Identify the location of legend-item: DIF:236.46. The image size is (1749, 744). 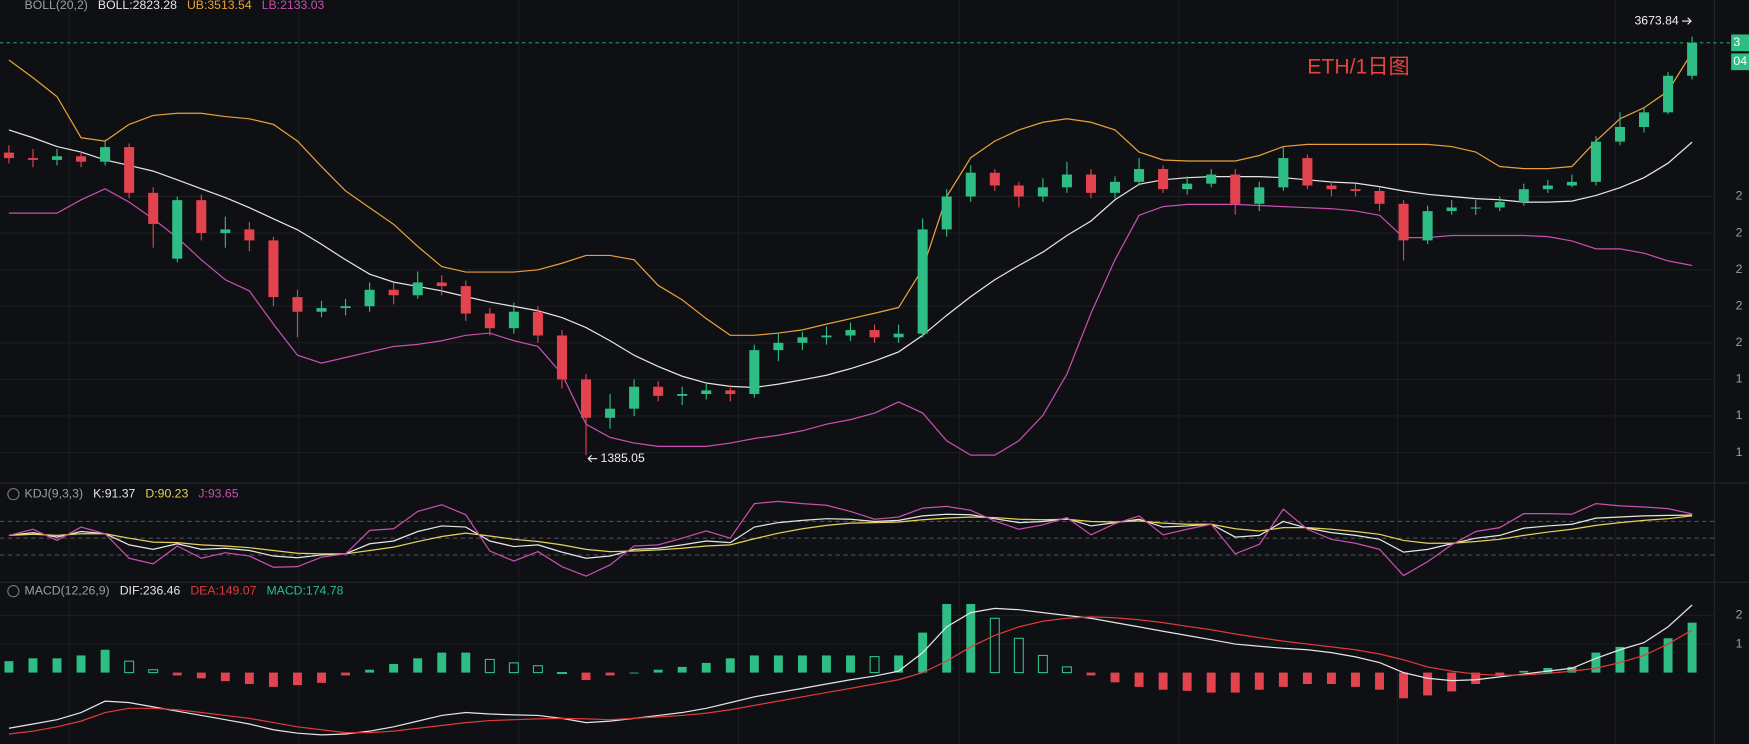
(150, 590).